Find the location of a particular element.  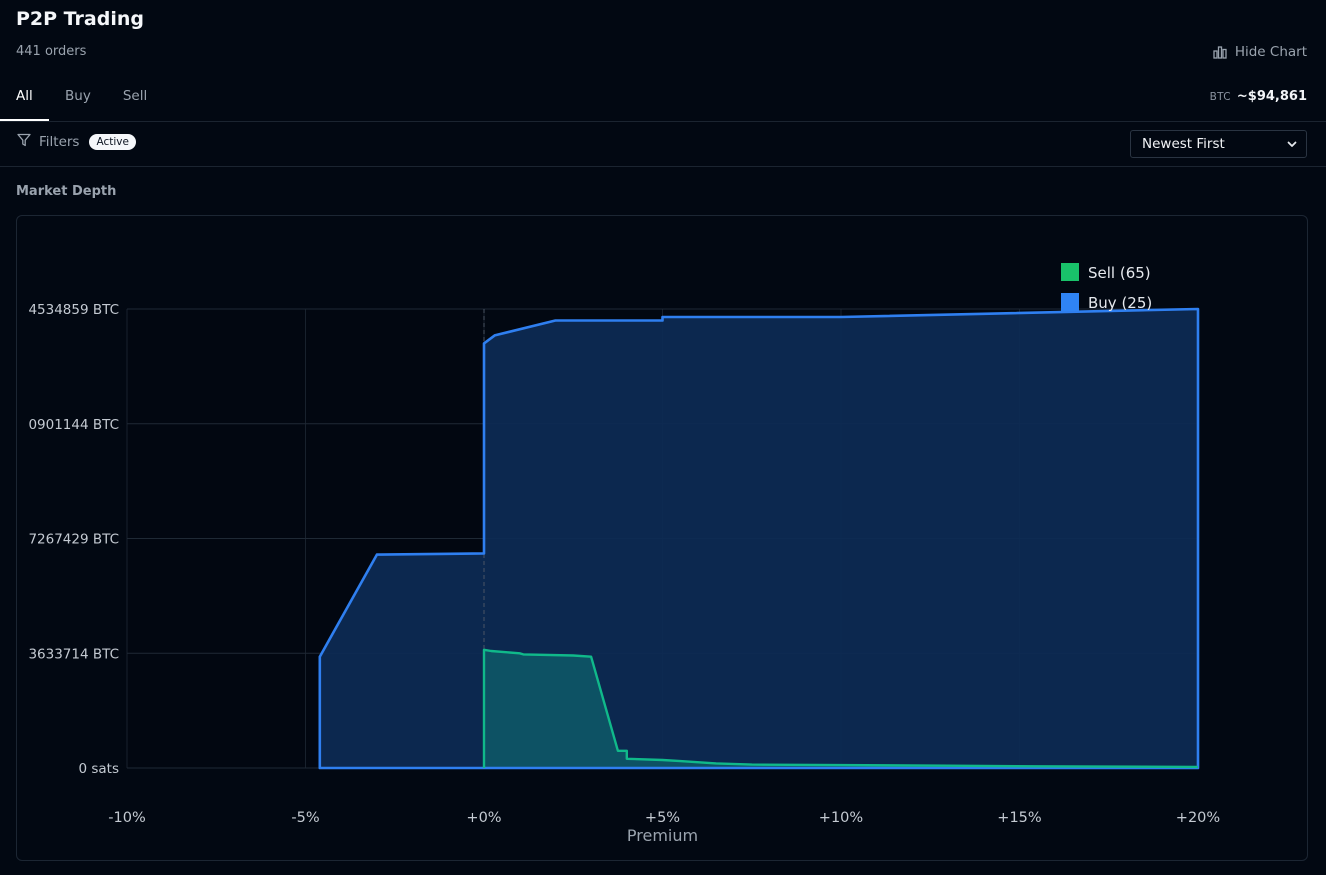

bar-chart-icon is located at coordinates (1220, 52).